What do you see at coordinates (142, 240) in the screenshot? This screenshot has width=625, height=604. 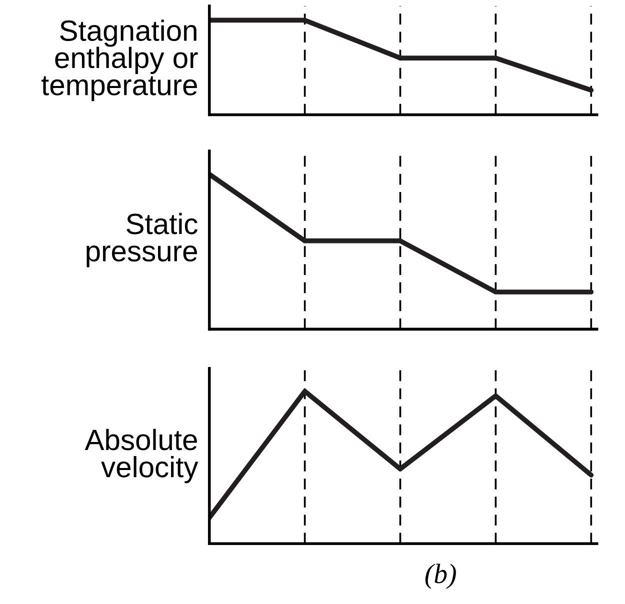 I see `y-axis-title: Static pressure` at bounding box center [142, 240].